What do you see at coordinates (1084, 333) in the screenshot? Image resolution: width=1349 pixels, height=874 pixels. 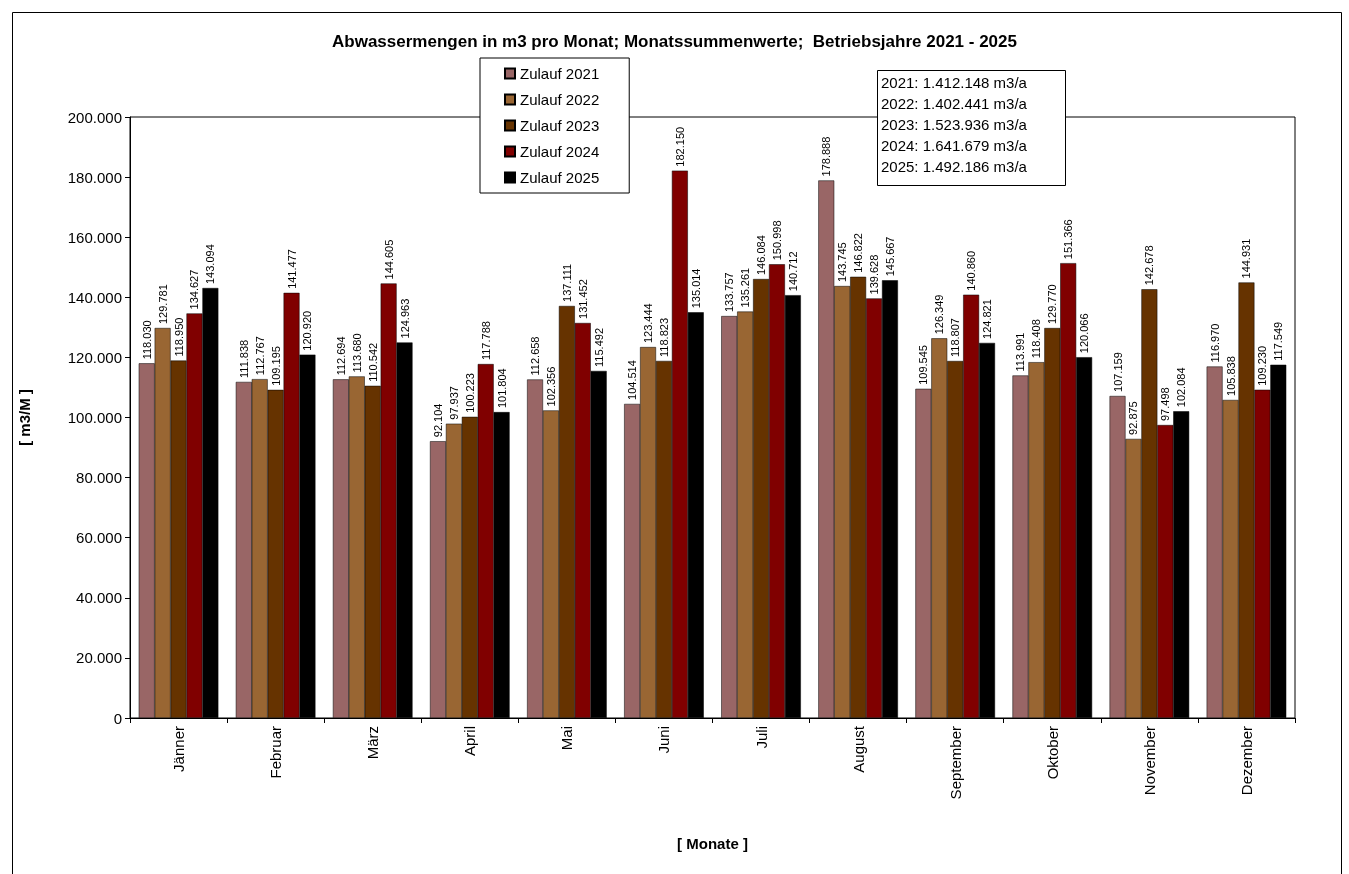 I see `data-label: 120.066` at bounding box center [1084, 333].